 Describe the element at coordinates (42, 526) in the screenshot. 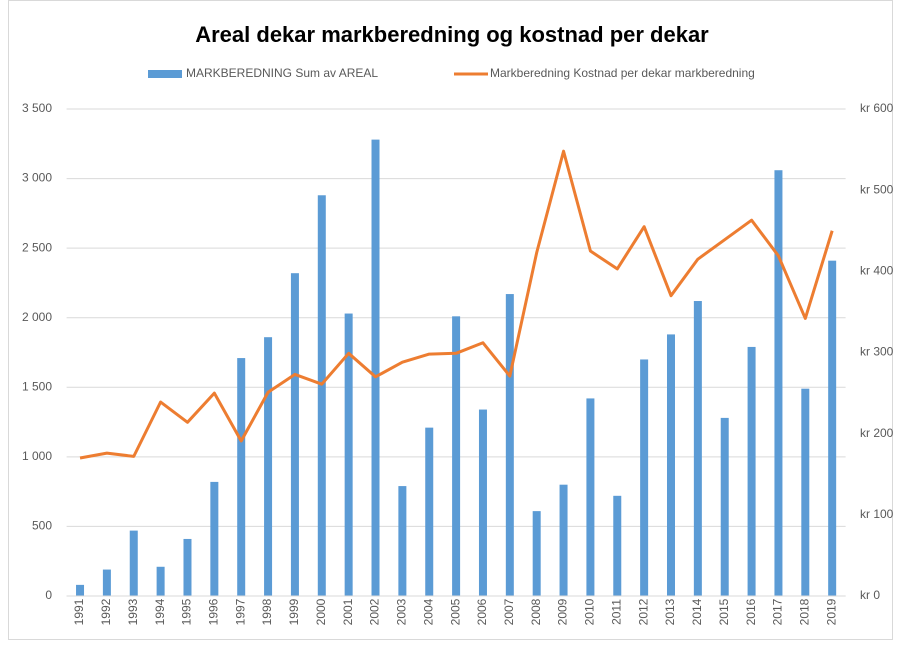

I see `y-tick-label: 500` at that location.